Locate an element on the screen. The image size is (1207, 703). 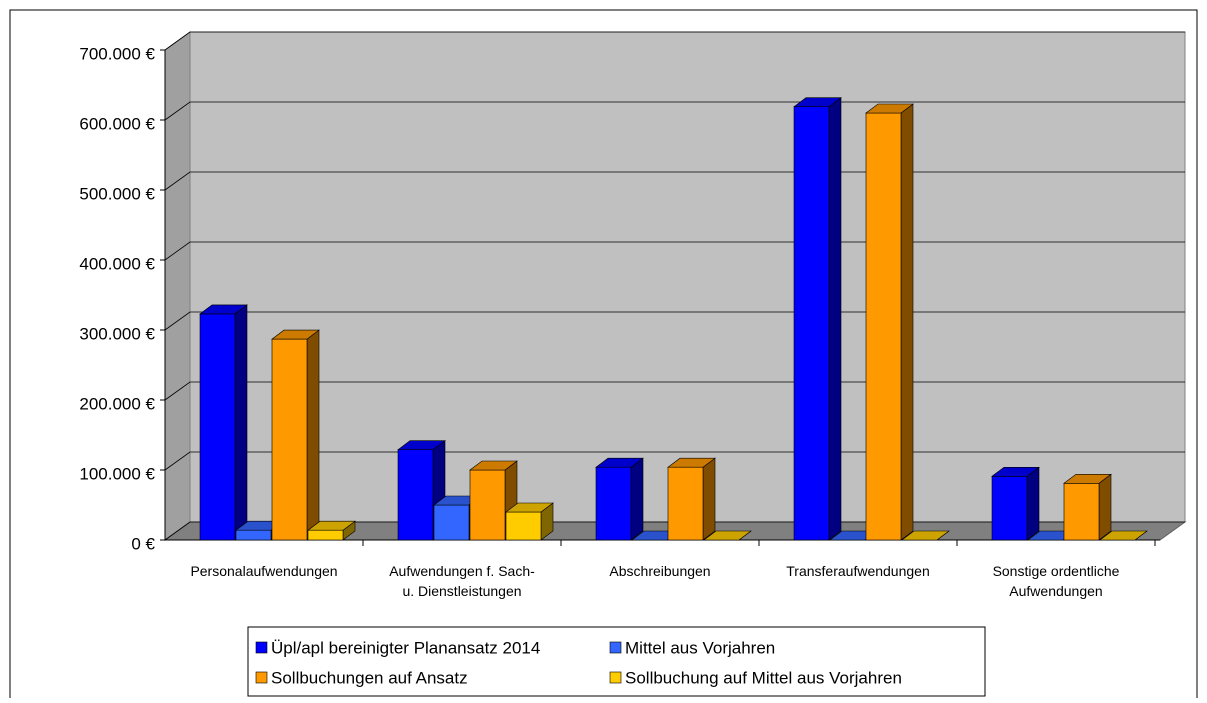
x-tick-label: Personalaufwendungen is located at coordinates (263, 571).